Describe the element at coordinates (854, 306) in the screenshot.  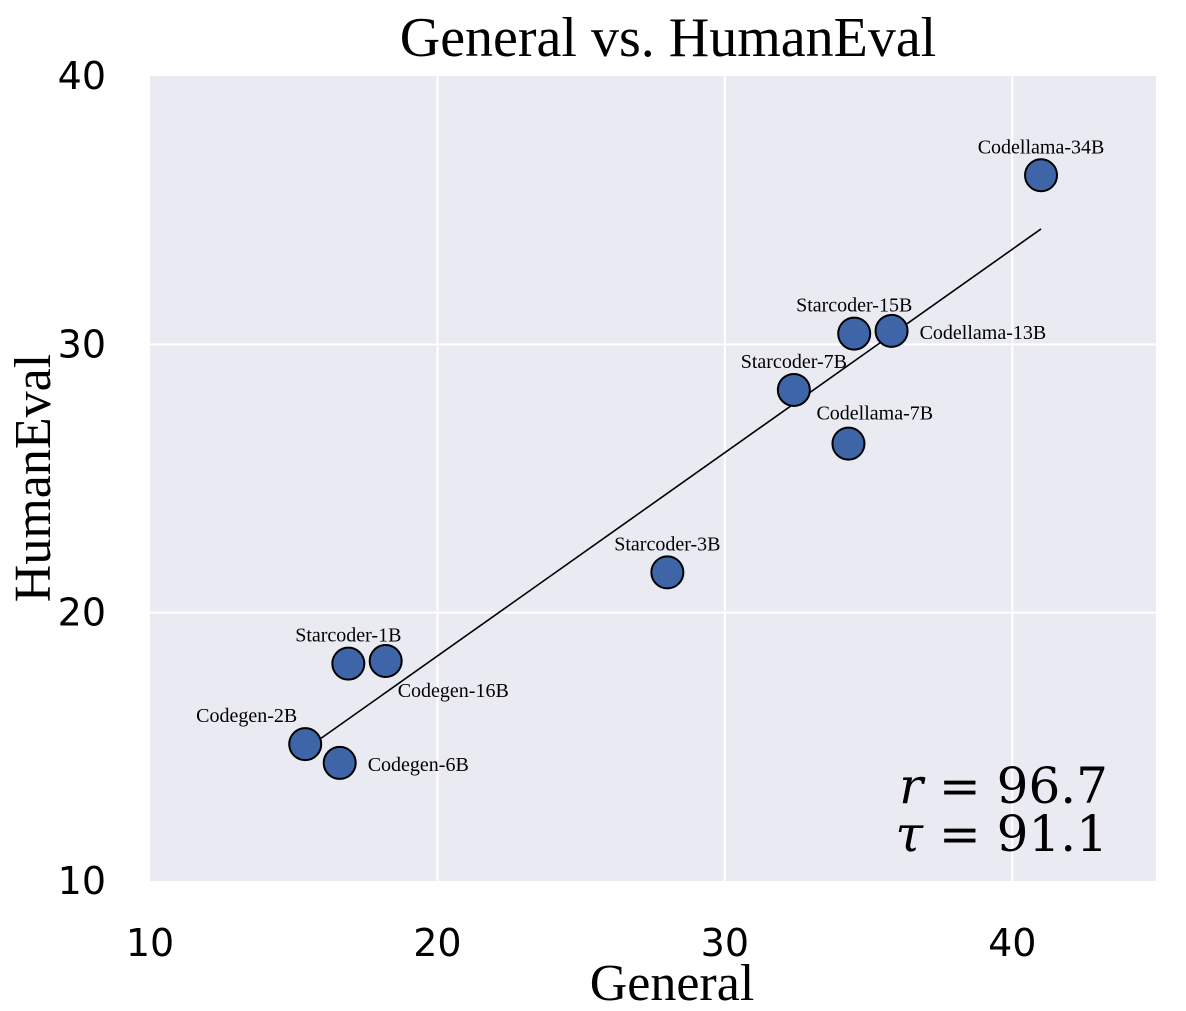
I see `point-label-starcoder-15b: Starcoder-15B` at that location.